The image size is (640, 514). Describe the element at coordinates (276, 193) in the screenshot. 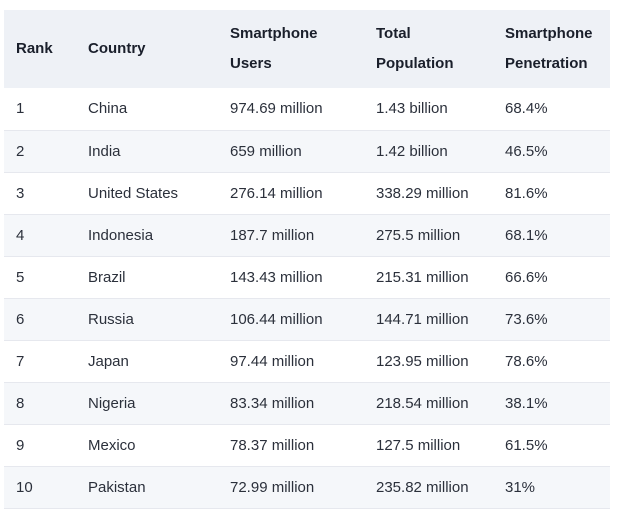

I see `cell-smartphone-users: 276.14 million` at that location.